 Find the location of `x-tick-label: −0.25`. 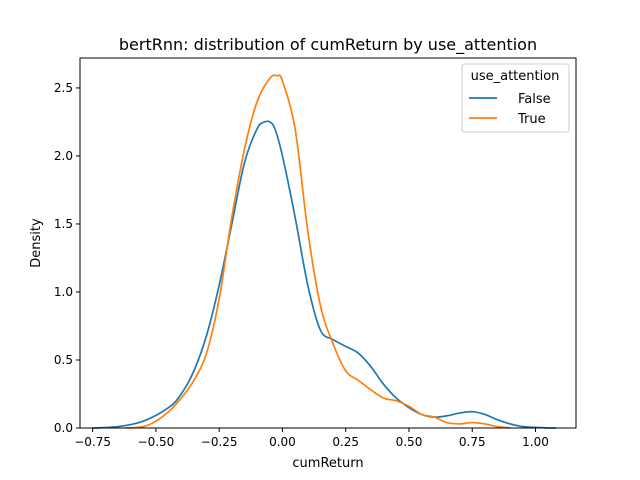

x-tick-label: −0.25 is located at coordinates (219, 442).